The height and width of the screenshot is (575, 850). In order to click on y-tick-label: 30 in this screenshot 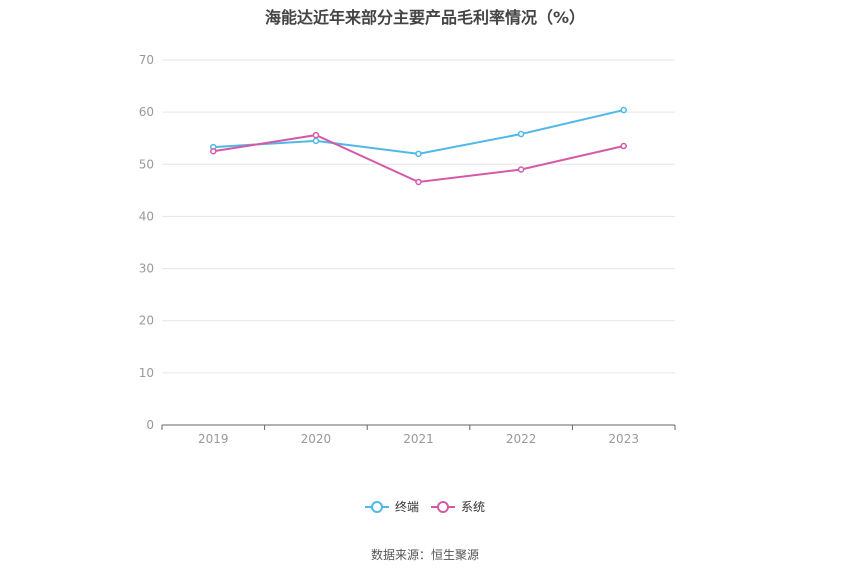, I will do `click(146, 269)`.